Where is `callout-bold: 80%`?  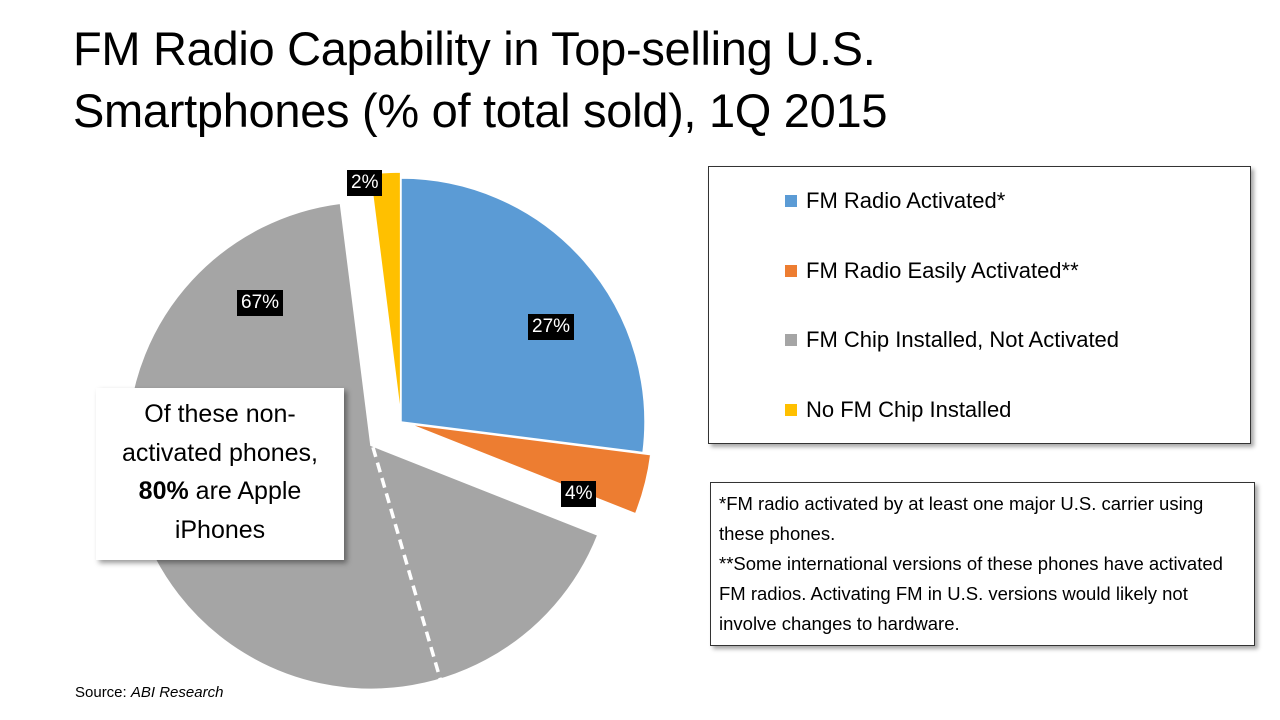
callout-bold: 80% is located at coordinates (163, 491).